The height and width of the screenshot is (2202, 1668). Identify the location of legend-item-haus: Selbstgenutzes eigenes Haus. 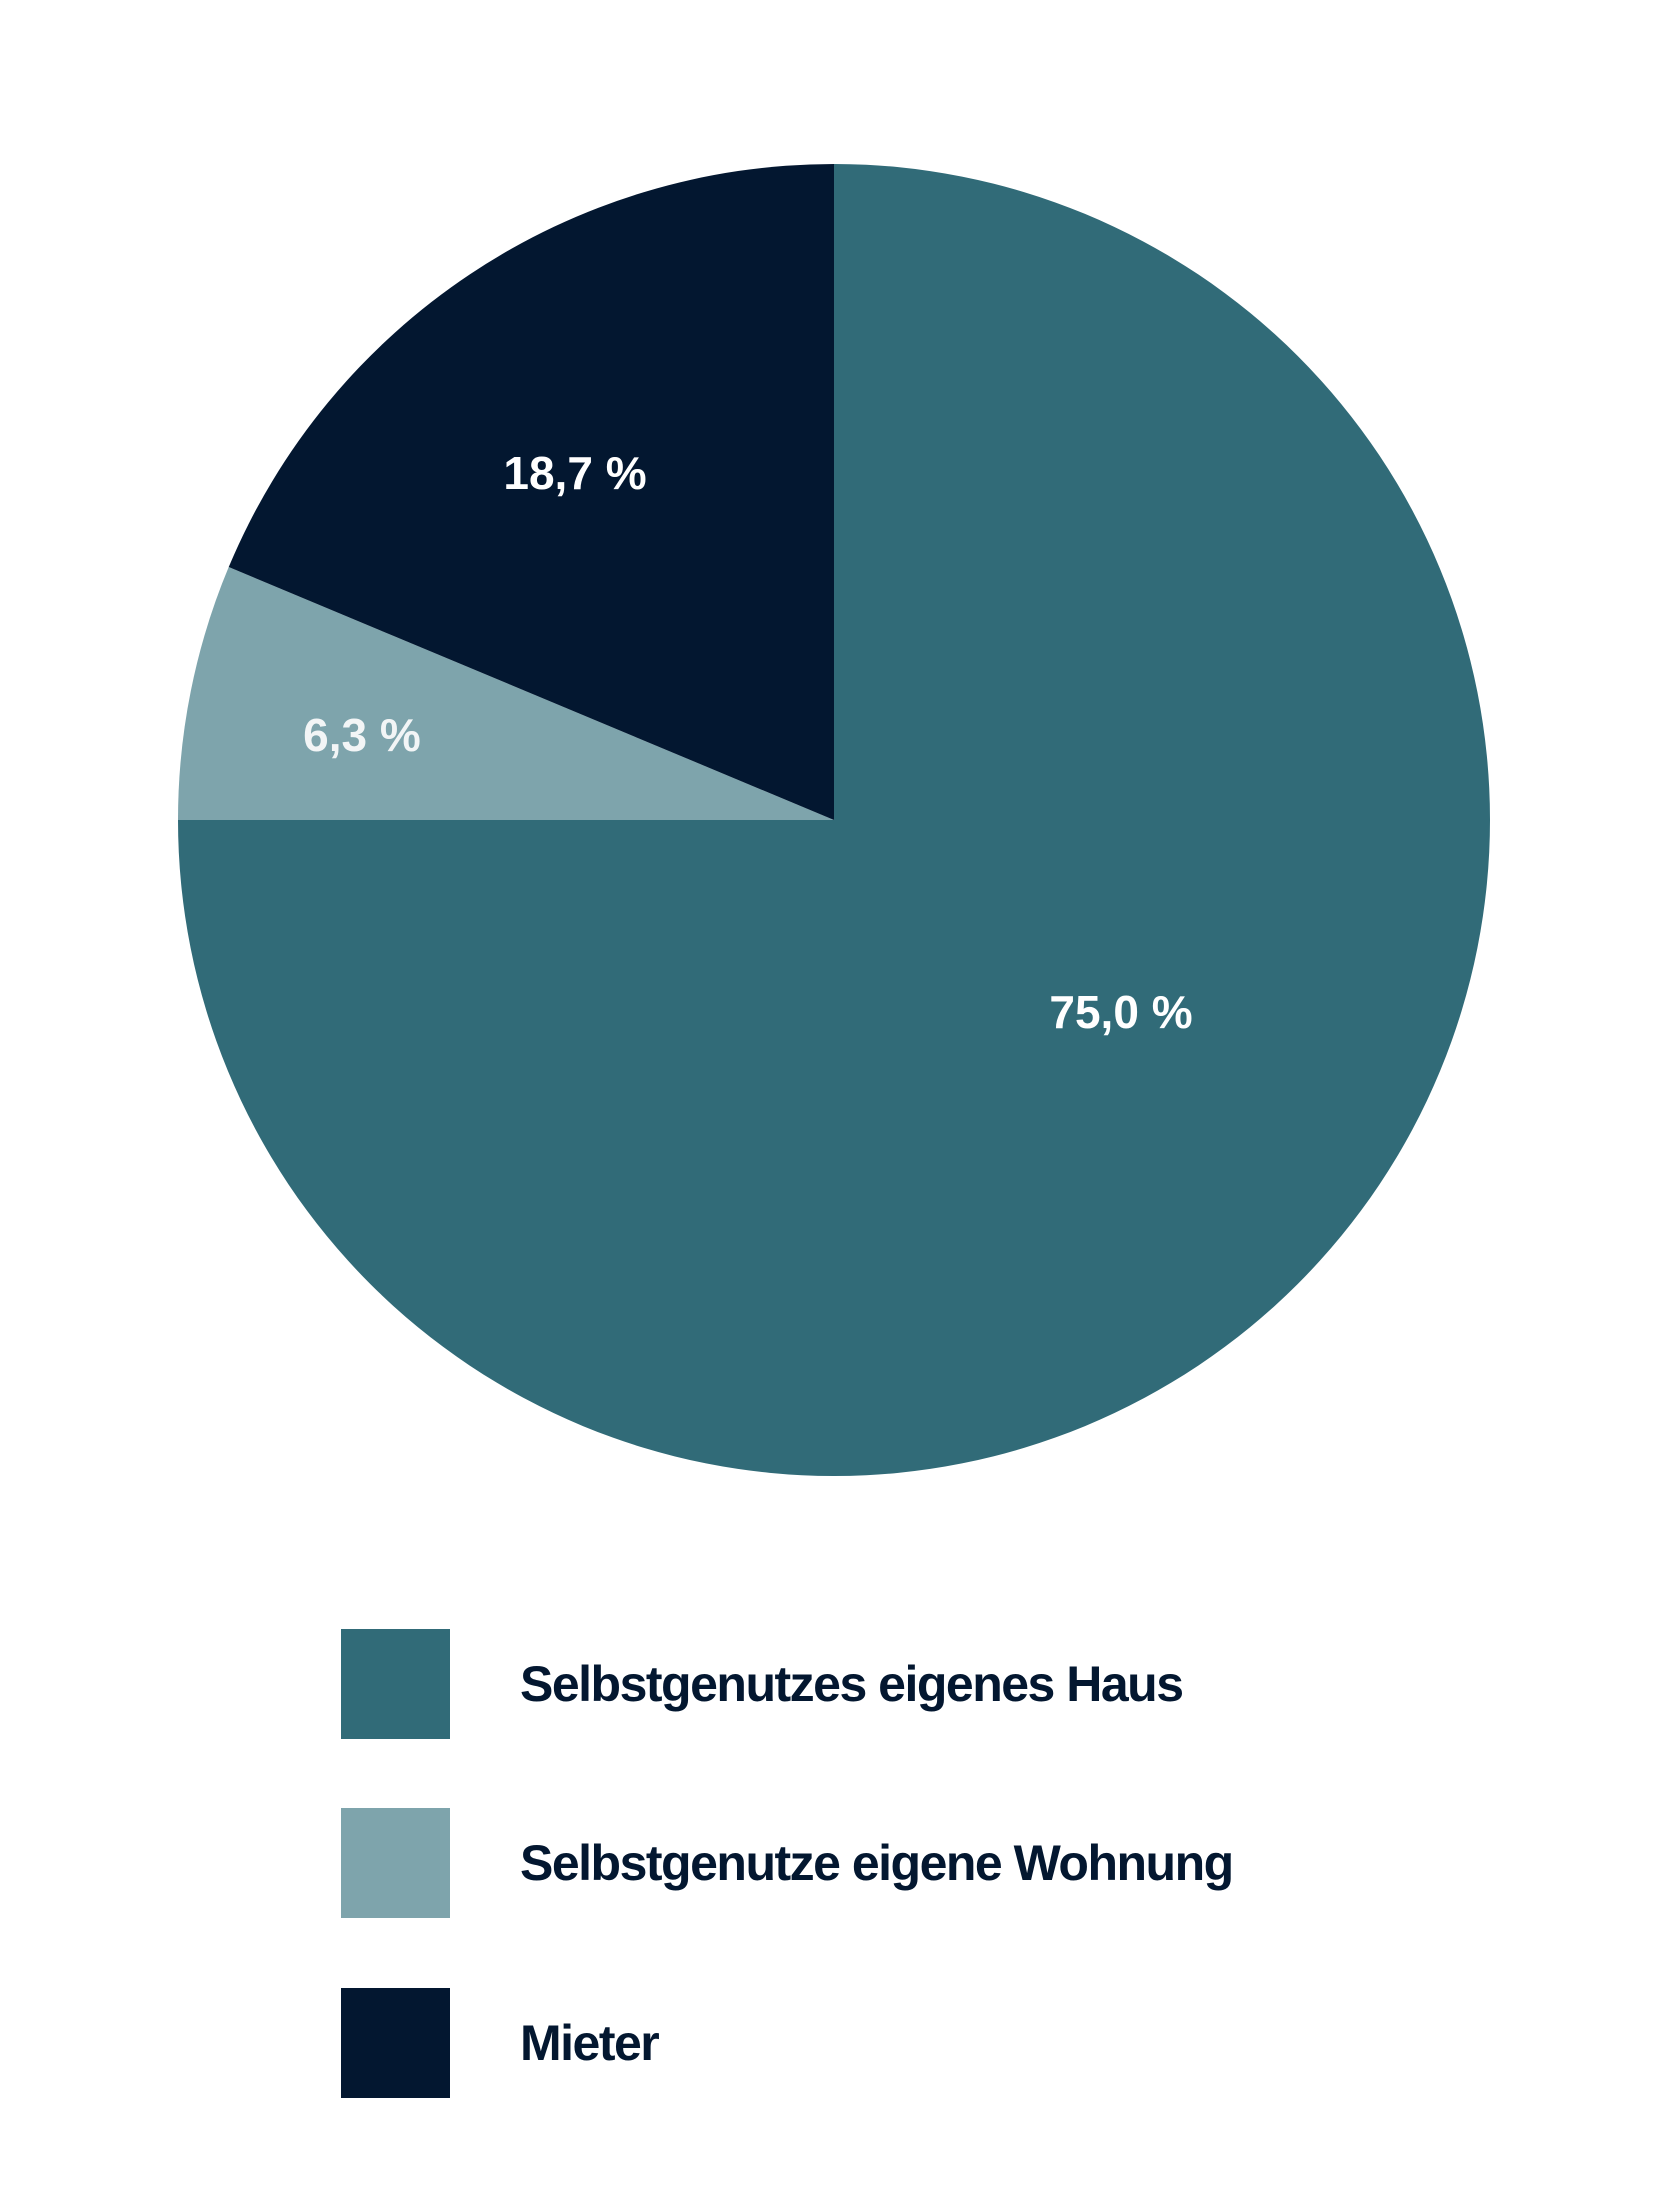
(762, 1684).